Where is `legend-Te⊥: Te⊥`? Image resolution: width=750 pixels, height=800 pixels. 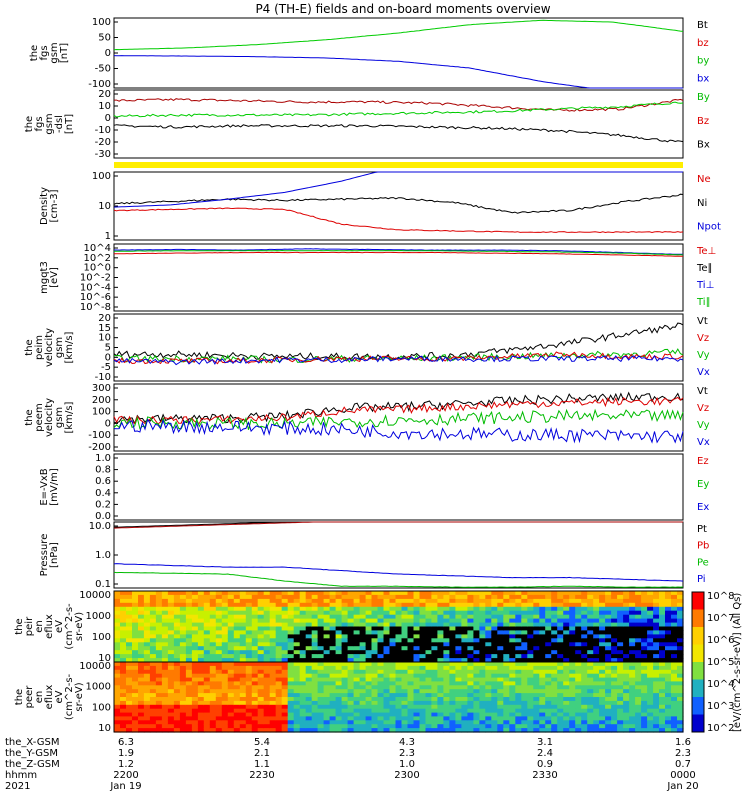 legend-Te⊥: Te⊥ is located at coordinates (706, 251).